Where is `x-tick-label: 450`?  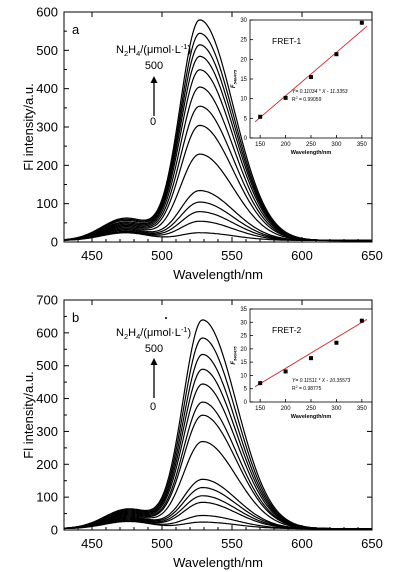 x-tick-label: 450 is located at coordinates (92, 255).